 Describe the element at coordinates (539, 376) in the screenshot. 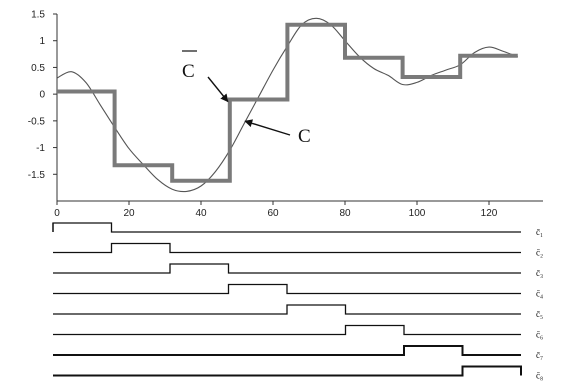

I see `pulse-row-label: c̄₈` at that location.